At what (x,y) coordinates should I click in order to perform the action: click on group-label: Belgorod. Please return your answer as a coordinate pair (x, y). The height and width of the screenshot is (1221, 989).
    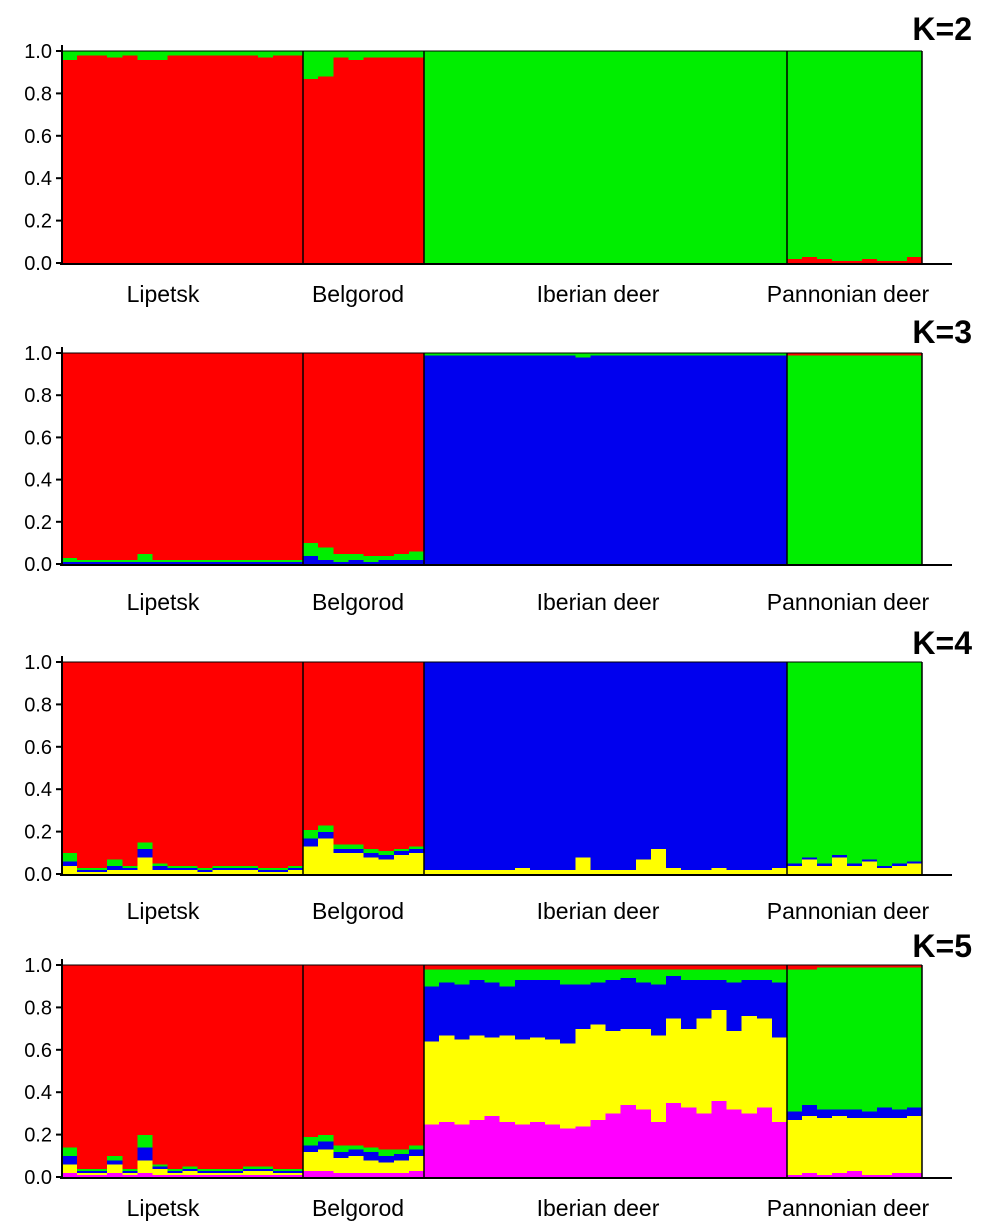
    Looking at the image, I should click on (358, 602).